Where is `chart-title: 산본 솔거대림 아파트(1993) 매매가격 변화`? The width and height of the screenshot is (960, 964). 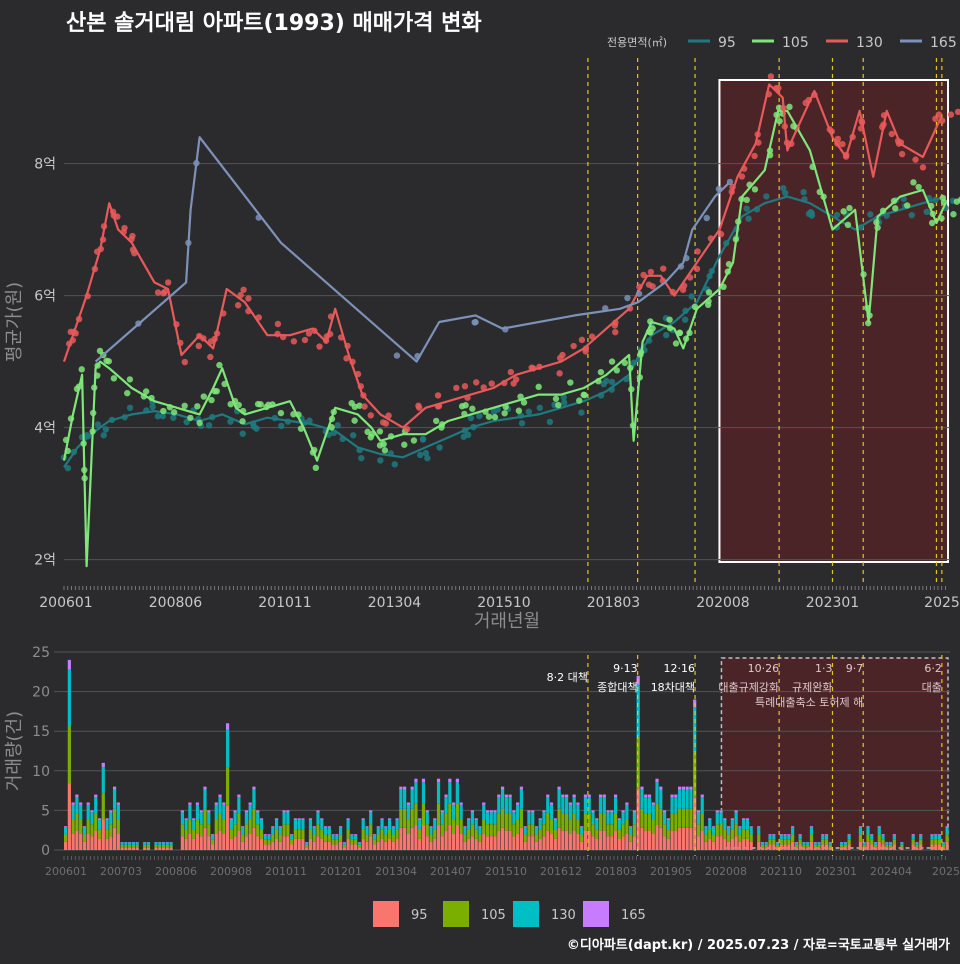 chart-title: 산본 솔거대림 아파트(1993) 매매가격 변화 is located at coordinates (274, 23).